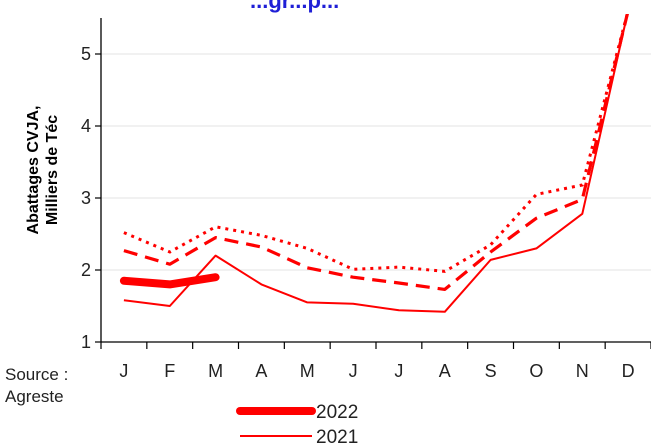 The height and width of the screenshot is (447, 651). I want to click on legend-label: 2021, so click(337, 437).